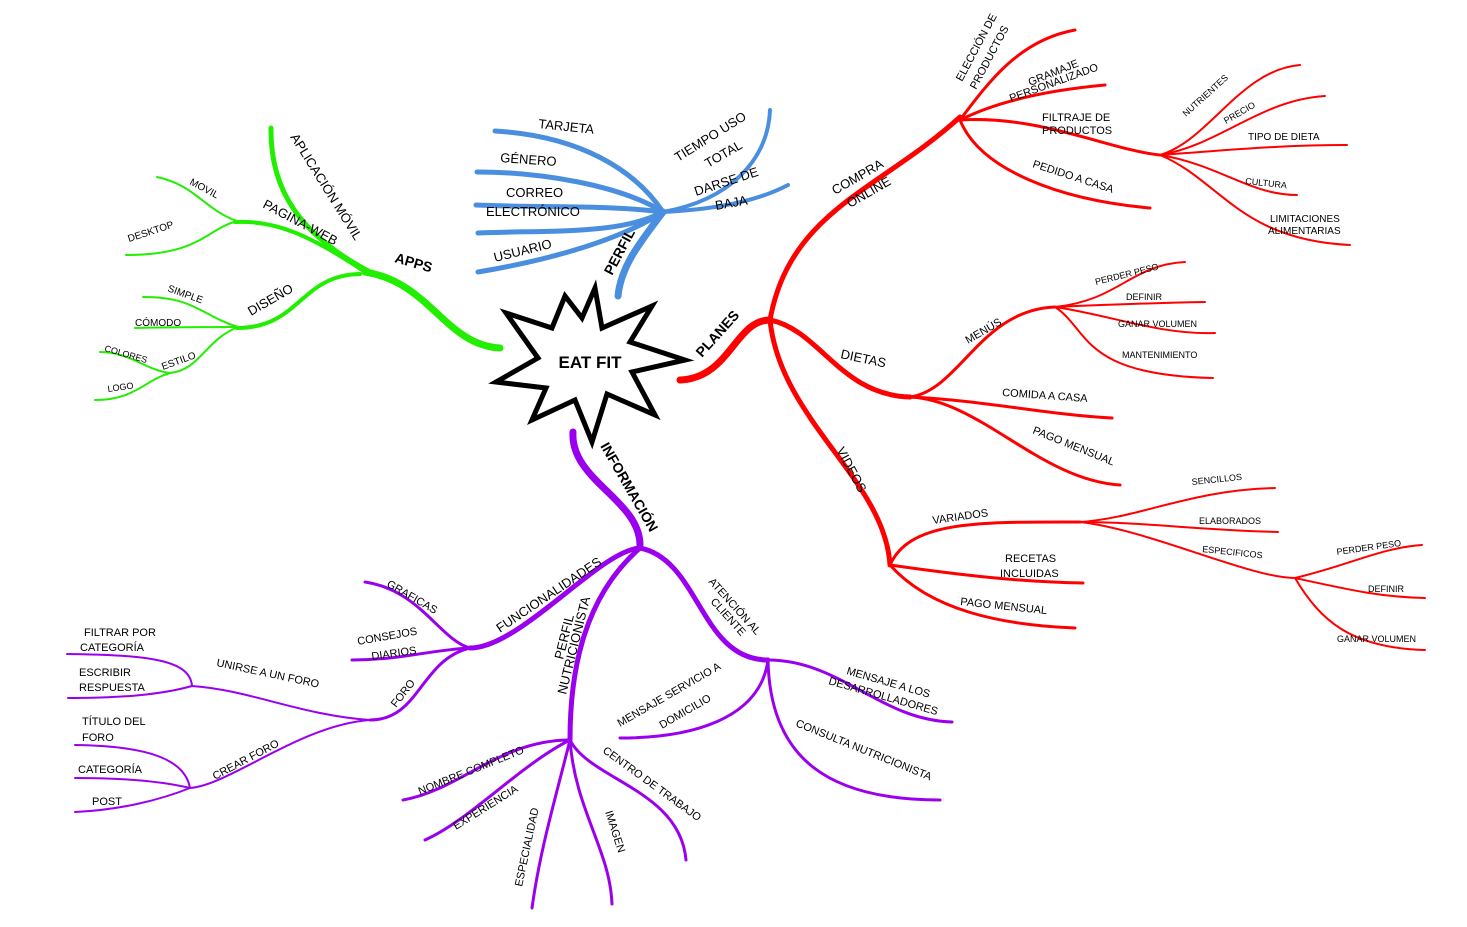  Describe the element at coordinates (1073, 177) in the screenshot. I see `pedido-label: PEDIDO A CASA` at that location.